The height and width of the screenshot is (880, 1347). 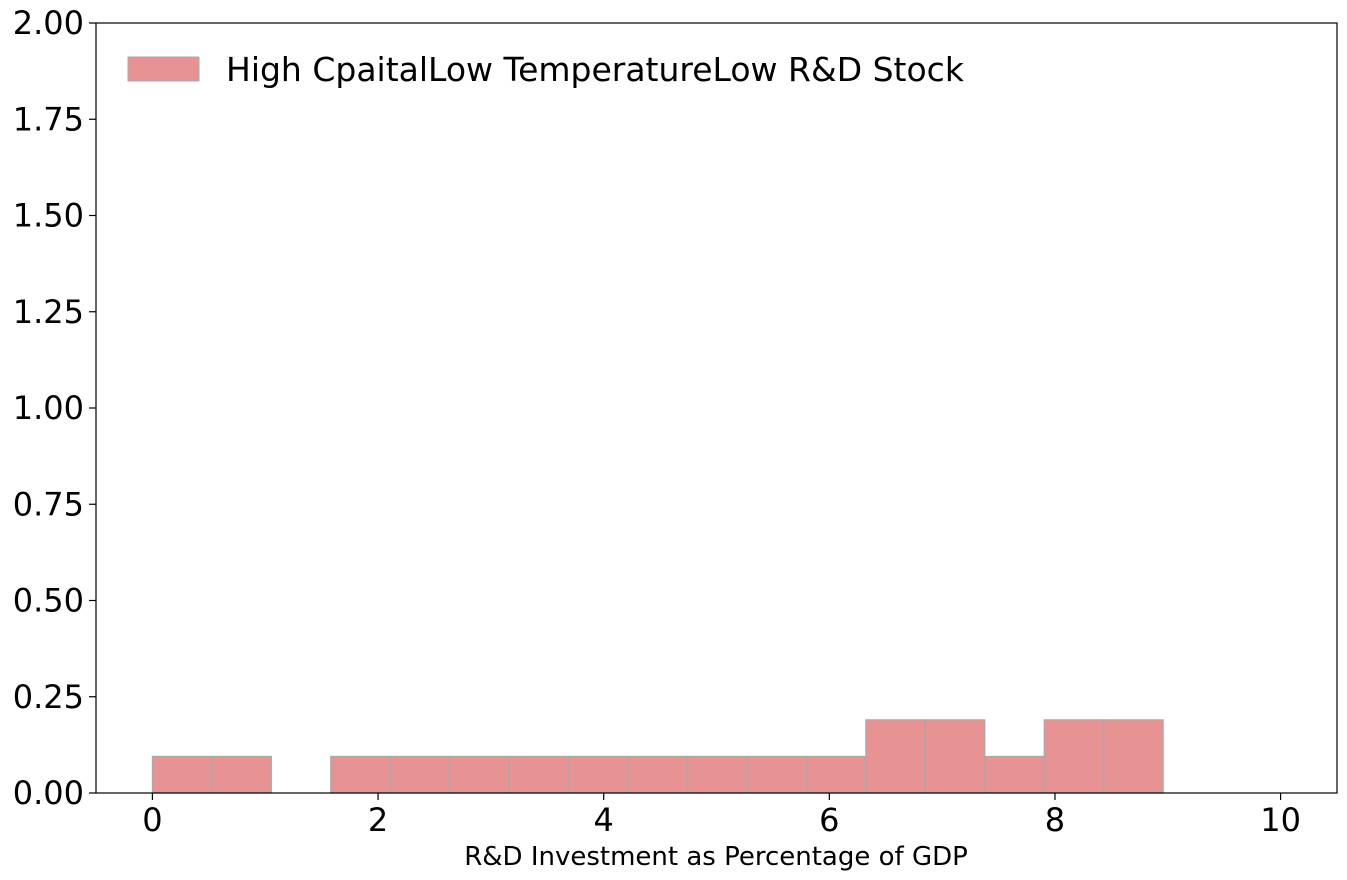 What do you see at coordinates (48, 312) in the screenshot?
I see `y-tick-label: 1.25` at bounding box center [48, 312].